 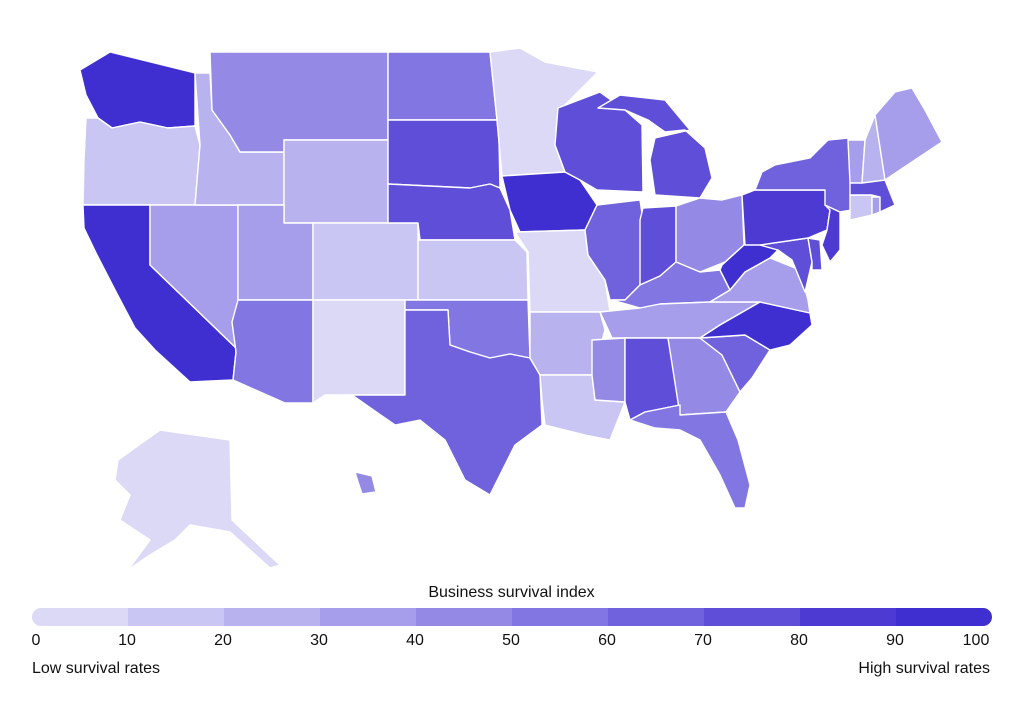 I want to click on legend-tick: 90, so click(x=895, y=640).